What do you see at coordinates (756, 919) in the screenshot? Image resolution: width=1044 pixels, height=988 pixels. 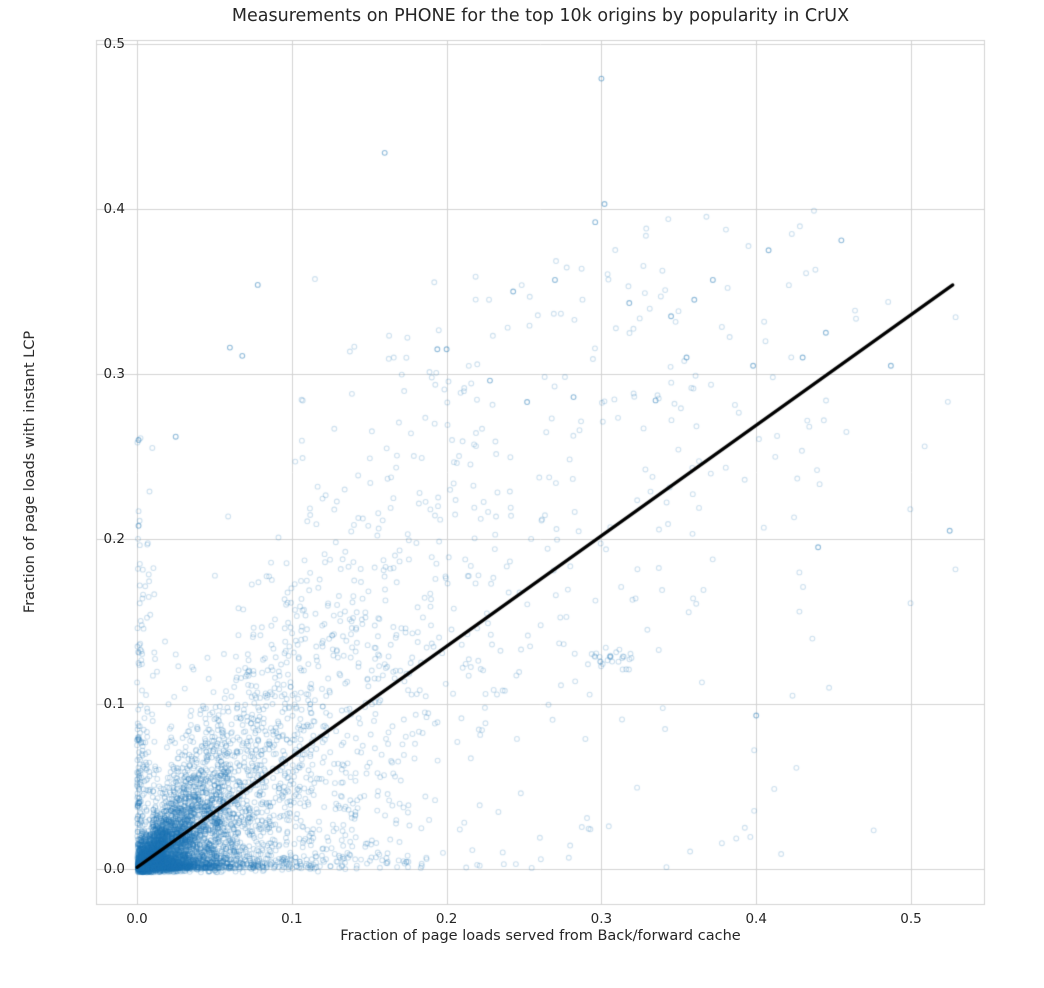 I see `x-tick-label: 0.4` at bounding box center [756, 919].